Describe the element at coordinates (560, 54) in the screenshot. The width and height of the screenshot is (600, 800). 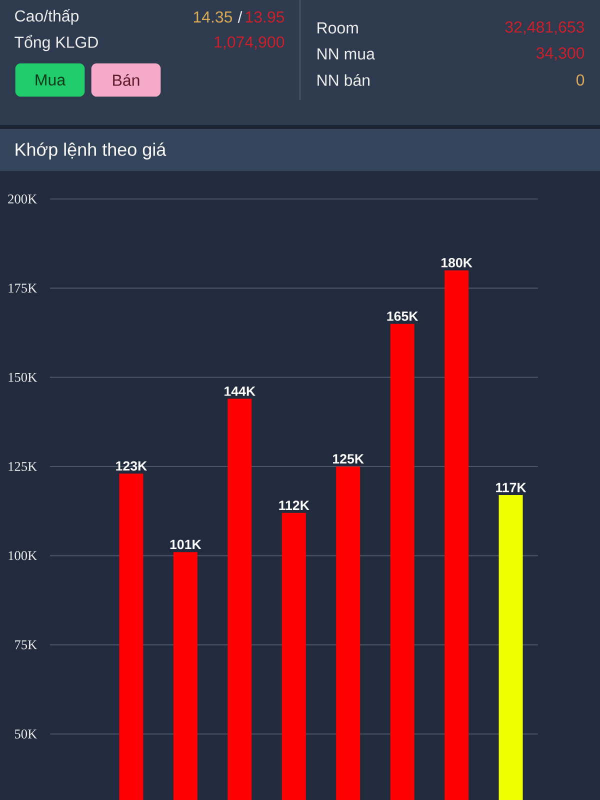
I see `text: 34,300` at that location.